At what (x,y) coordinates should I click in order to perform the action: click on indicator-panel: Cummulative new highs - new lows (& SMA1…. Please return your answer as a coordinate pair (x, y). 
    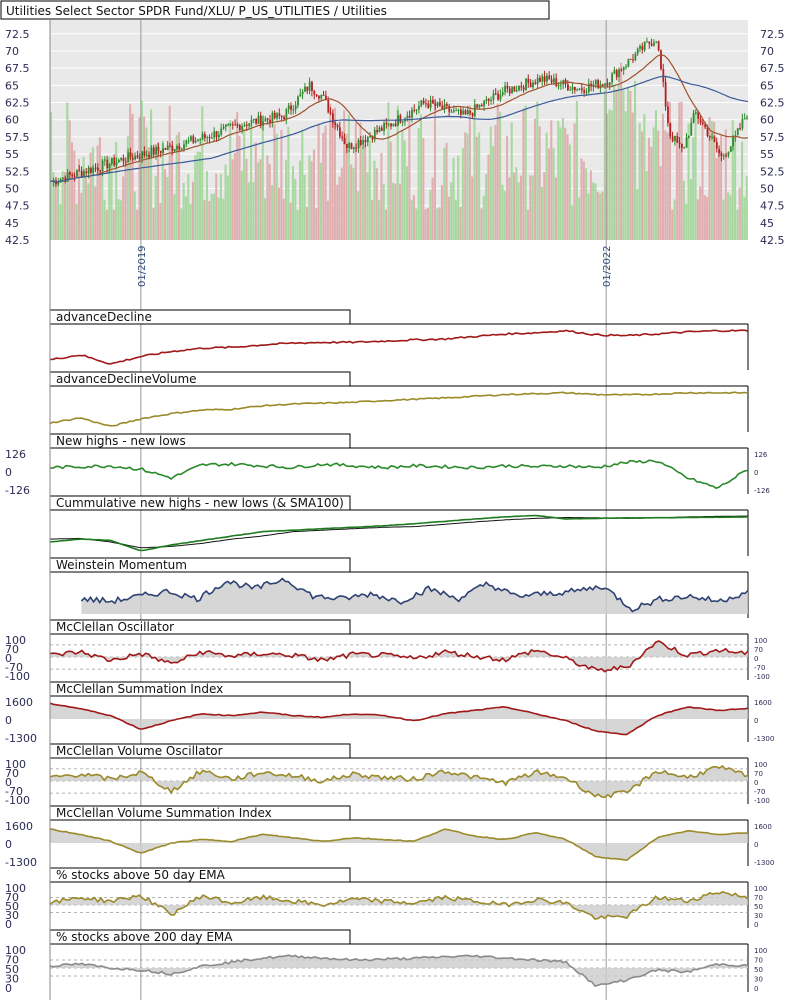
    Looking at the image, I should click on (399, 525).